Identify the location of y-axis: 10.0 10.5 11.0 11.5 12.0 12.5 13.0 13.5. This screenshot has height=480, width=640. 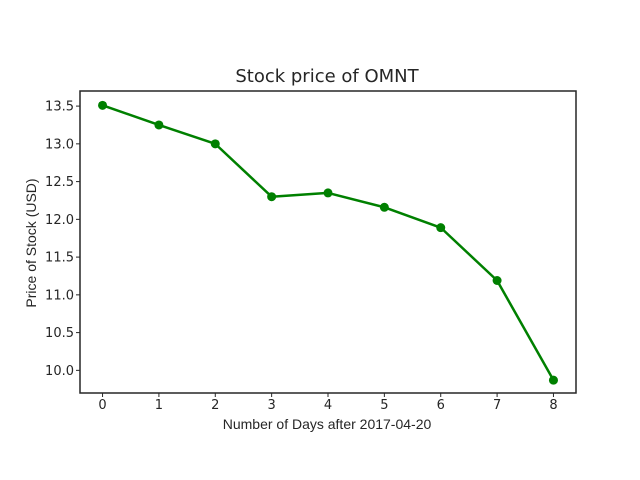
(62, 239).